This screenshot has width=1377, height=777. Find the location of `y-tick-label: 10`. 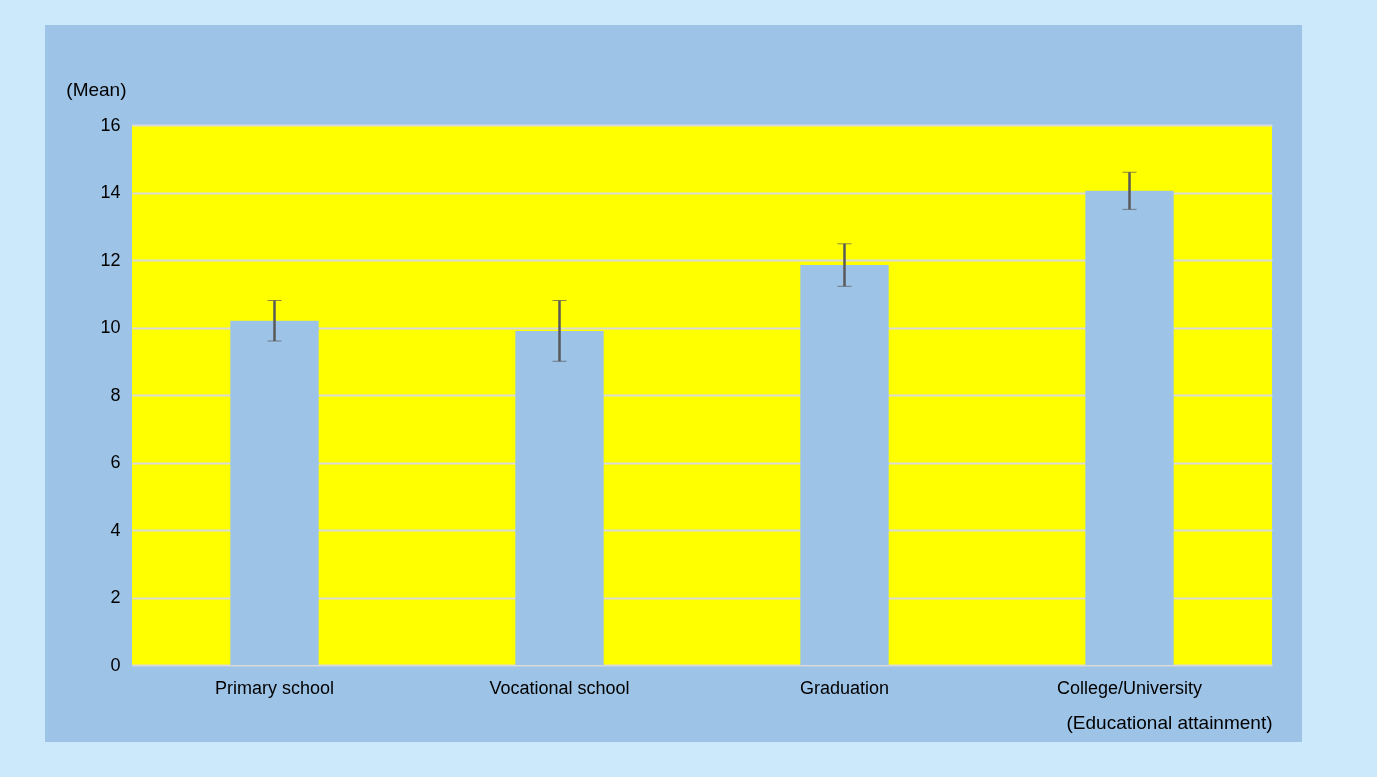

y-tick-label: 10 is located at coordinates (110, 327).